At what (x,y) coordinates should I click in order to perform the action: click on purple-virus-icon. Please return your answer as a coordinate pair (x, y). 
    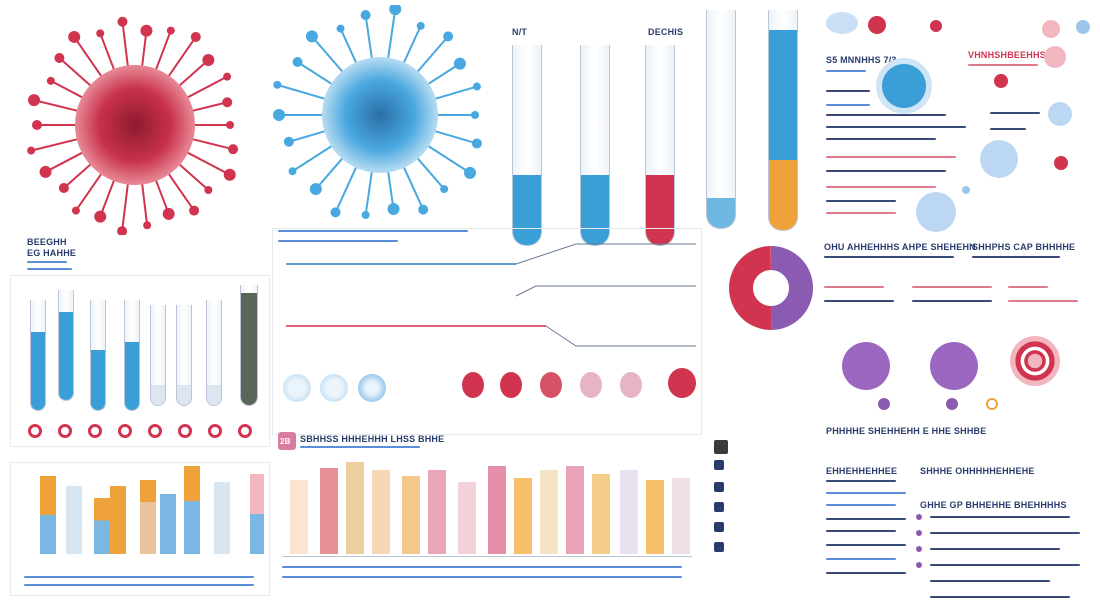
    Looking at the image, I should click on (910, 366).